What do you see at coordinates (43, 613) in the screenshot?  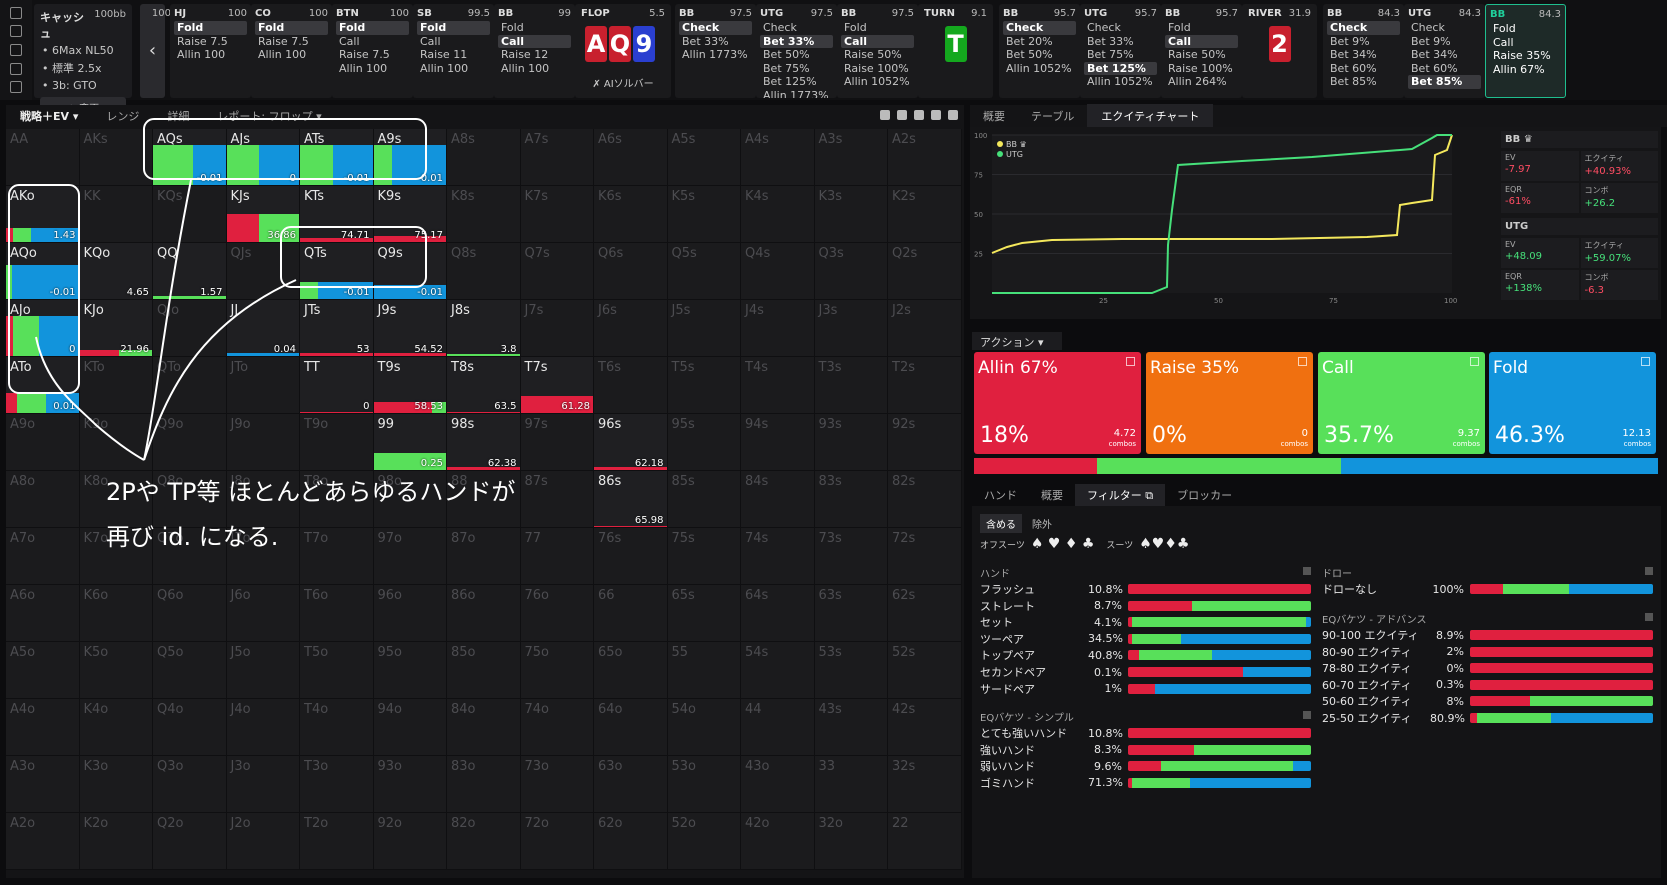 I see `hand-cell: A6o` at bounding box center [43, 613].